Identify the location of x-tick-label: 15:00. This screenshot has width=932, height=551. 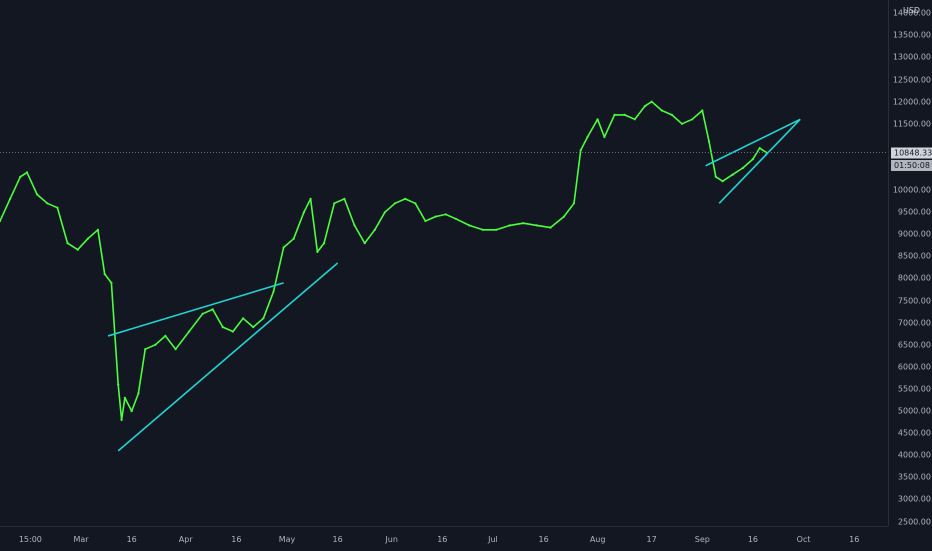
(30, 539).